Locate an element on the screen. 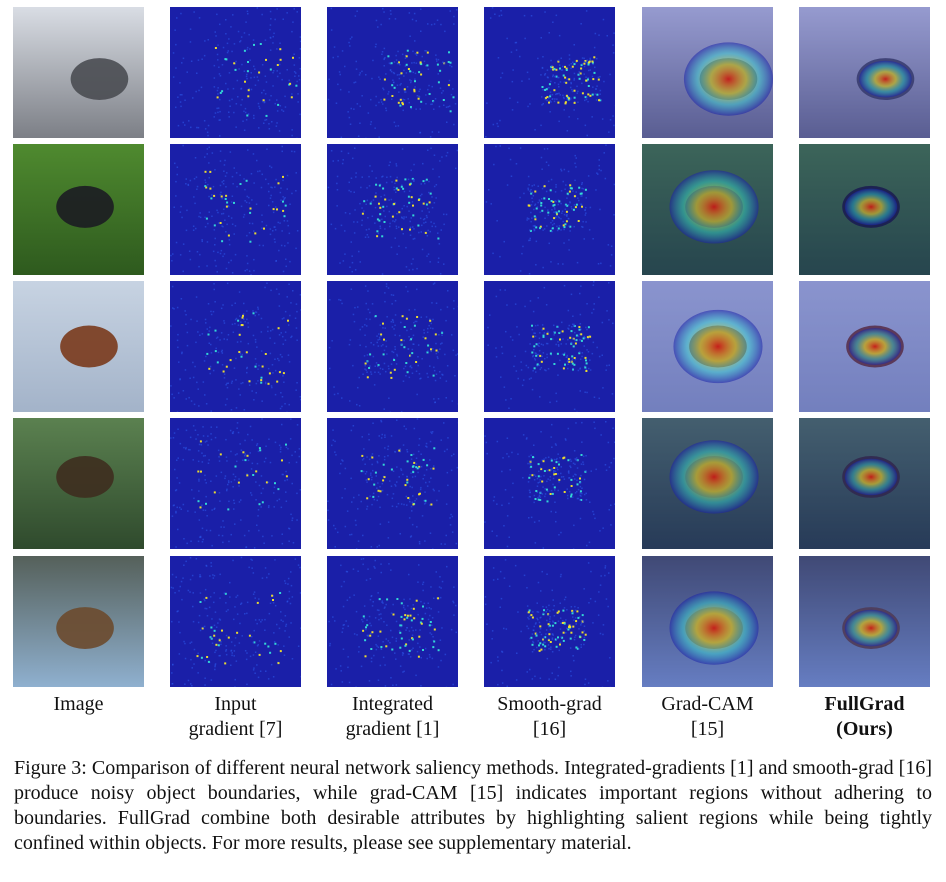 This screenshot has height=882, width=946. column-label-line: gradient [7] is located at coordinates (235, 729).